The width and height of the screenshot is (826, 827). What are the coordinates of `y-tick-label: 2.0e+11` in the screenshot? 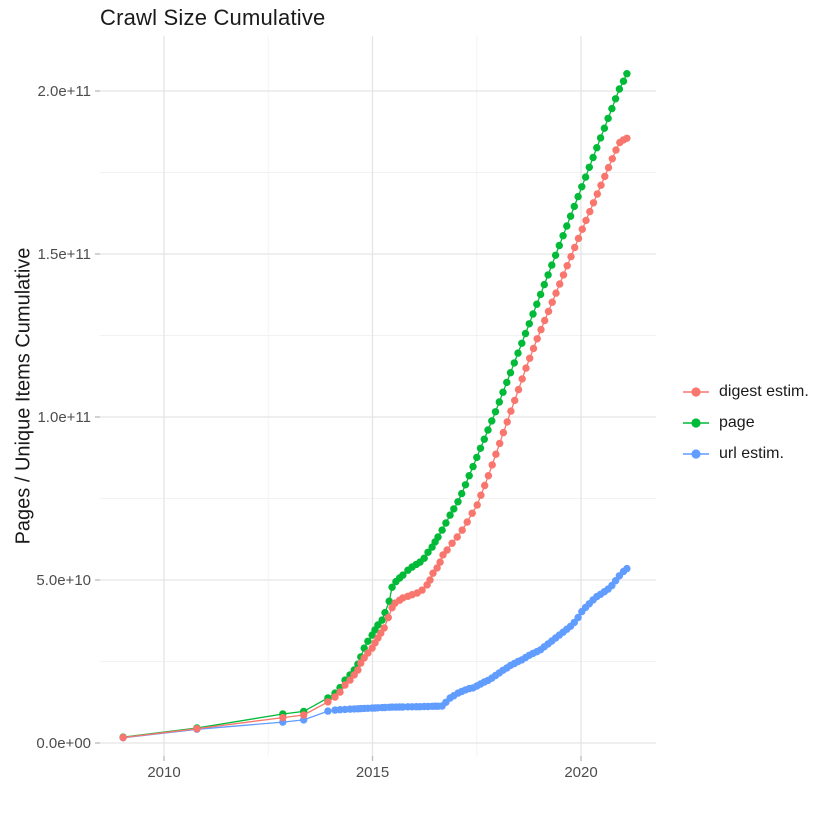 It's located at (64, 91).